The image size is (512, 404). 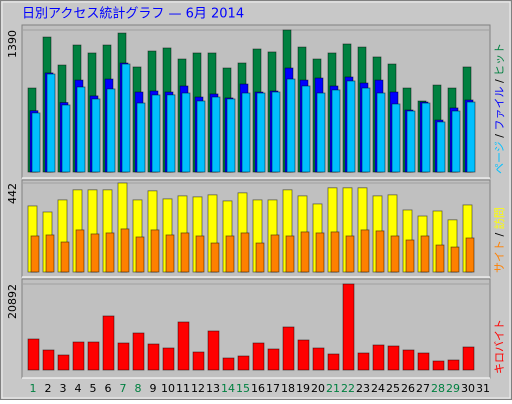 I want to click on legend: キロバイト, so click(x=499, y=346).